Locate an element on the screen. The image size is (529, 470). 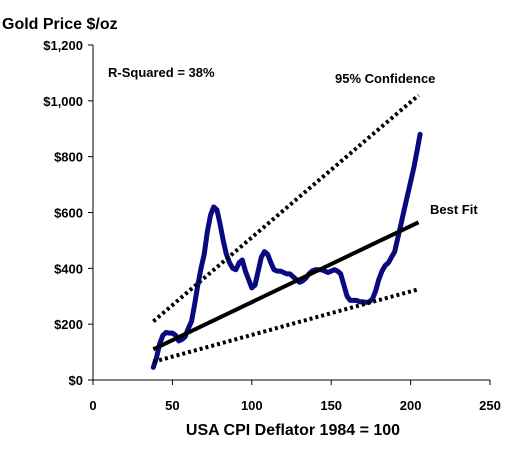
y-tick-label: $600 is located at coordinates (68, 213).